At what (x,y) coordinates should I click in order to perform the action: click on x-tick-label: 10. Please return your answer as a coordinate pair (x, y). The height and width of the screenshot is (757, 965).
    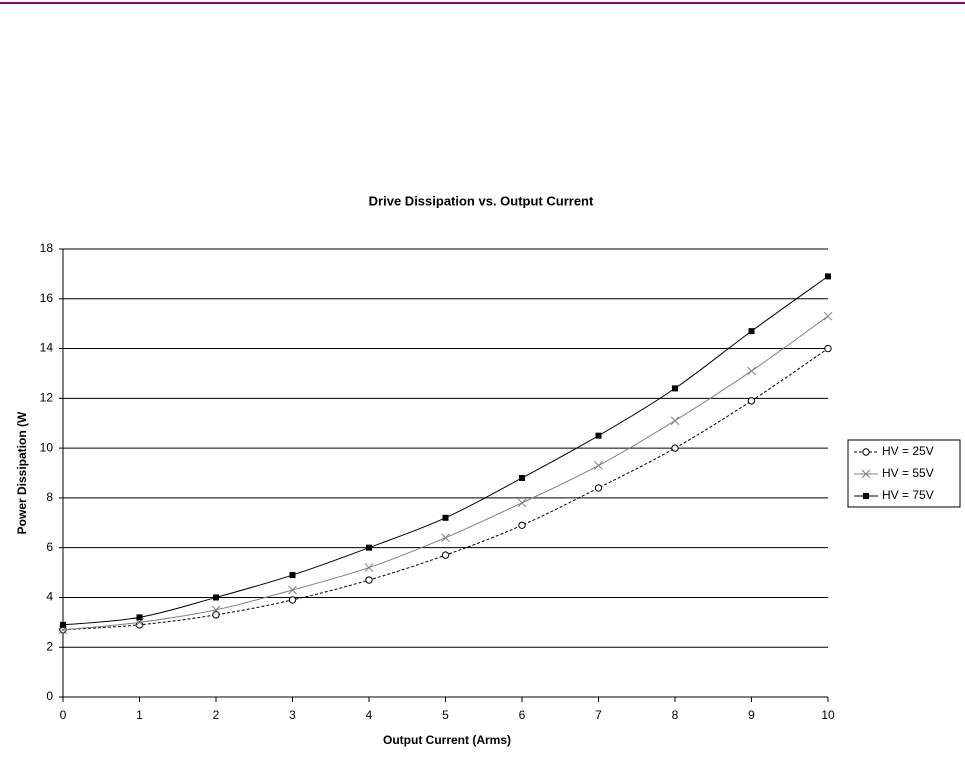
    Looking at the image, I should click on (828, 715).